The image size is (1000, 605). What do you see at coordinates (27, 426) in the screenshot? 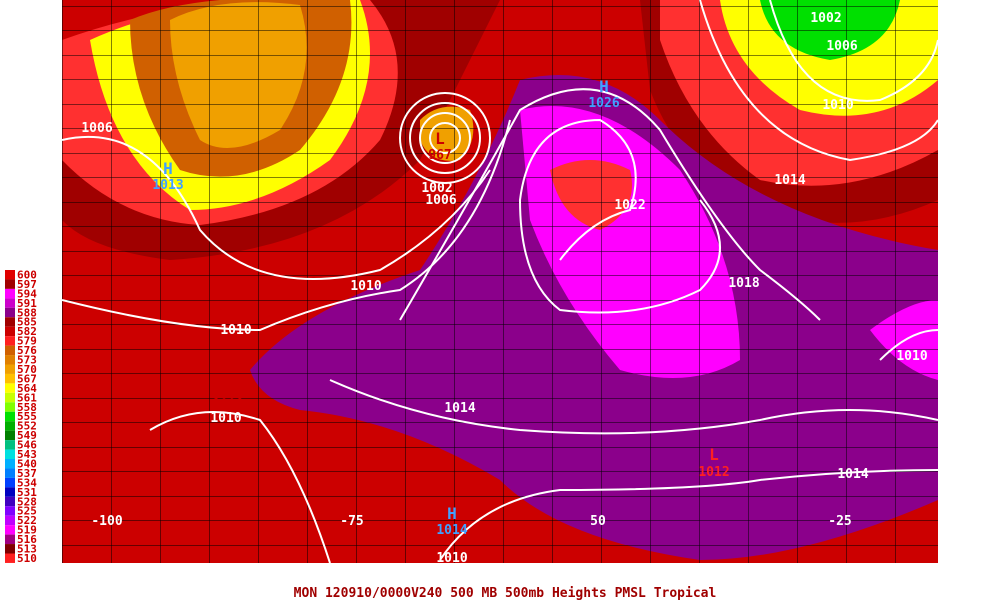
I see `colorbar-label: 552` at bounding box center [27, 426].